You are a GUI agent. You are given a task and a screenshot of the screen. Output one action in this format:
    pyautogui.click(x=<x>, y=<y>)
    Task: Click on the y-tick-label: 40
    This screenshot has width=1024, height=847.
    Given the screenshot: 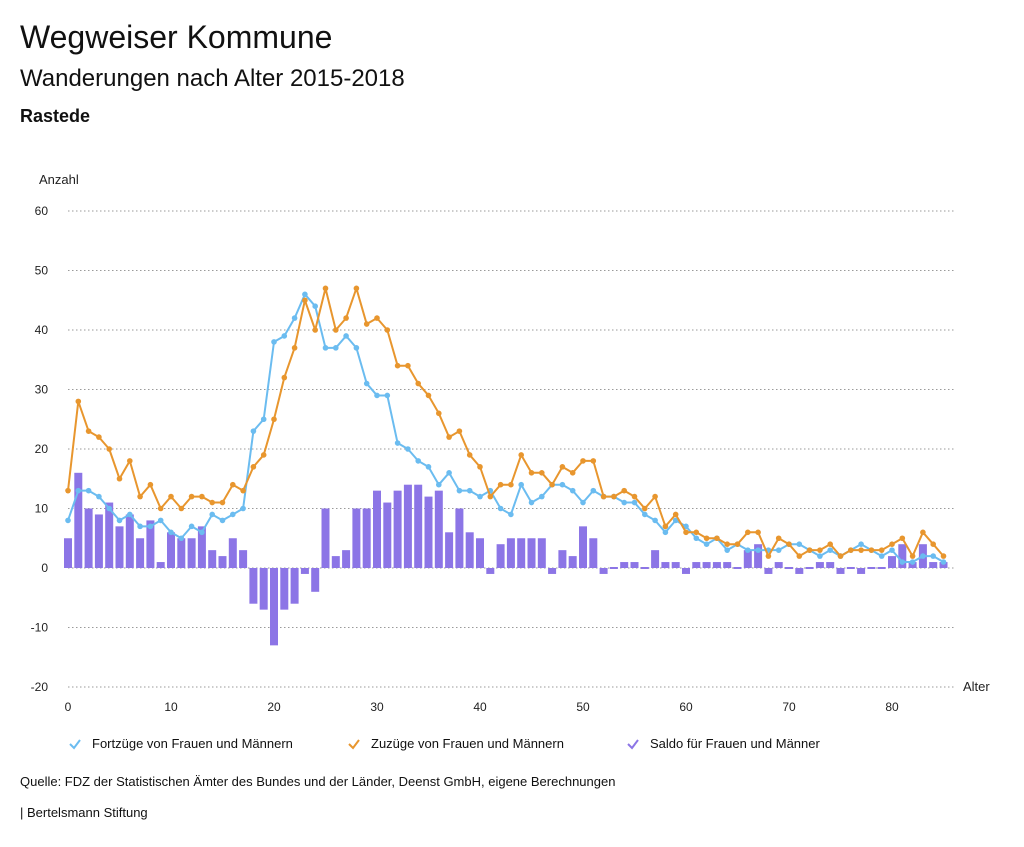 What is the action you would take?
    pyautogui.click(x=42, y=330)
    